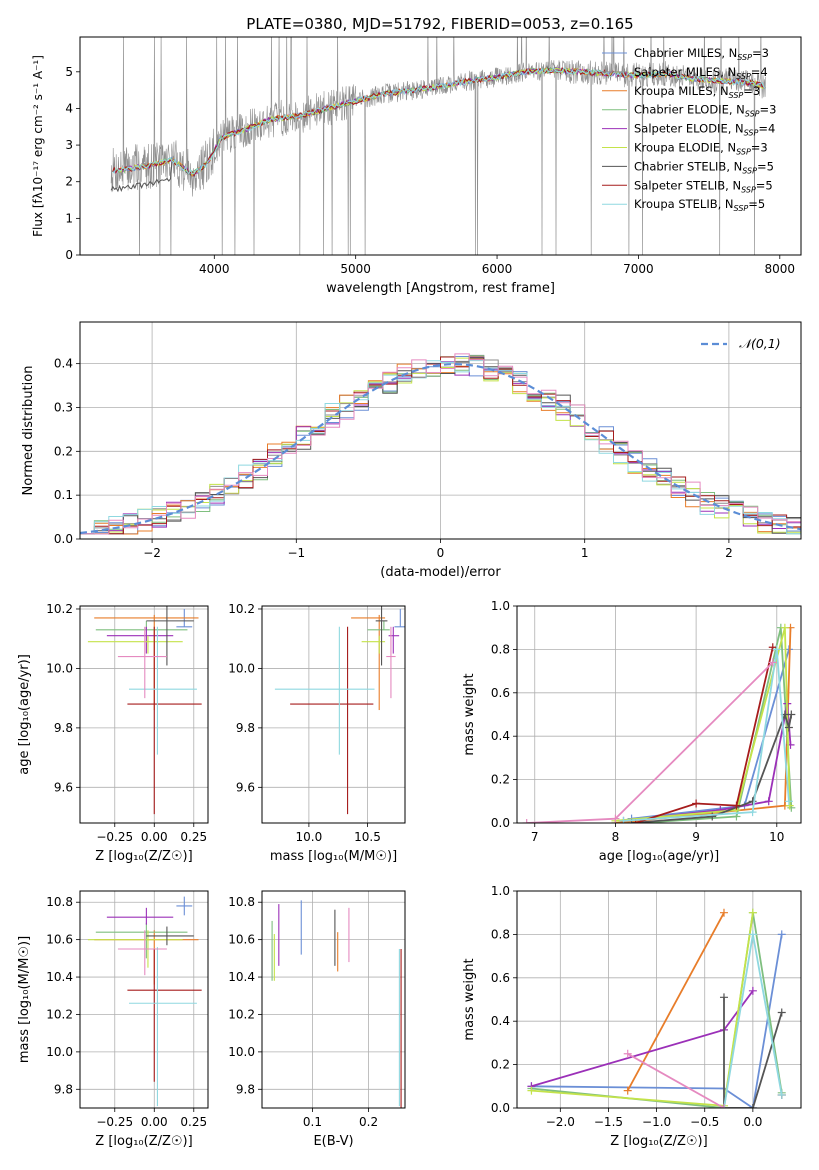 This screenshot has height=1170, width=819. Describe the element at coordinates (152, 553) in the screenshot. I see `x-tick-label: −2` at that location.